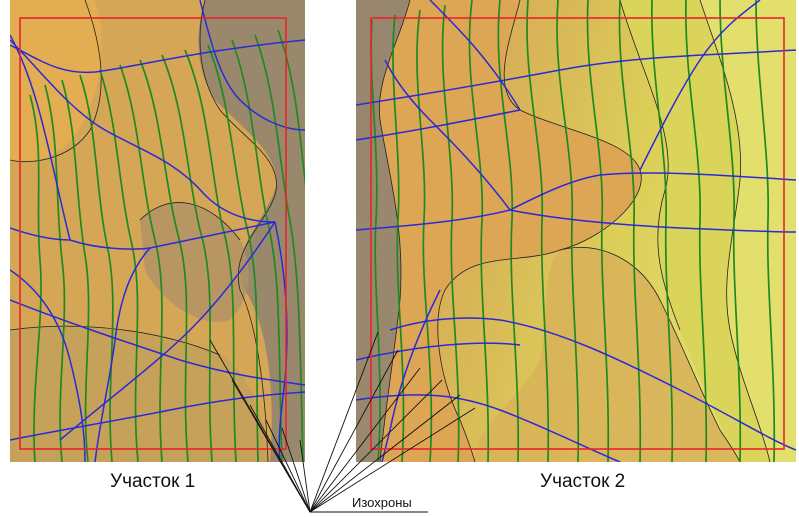 The height and width of the screenshot is (517, 799). Describe the element at coordinates (382, 502) in the screenshot. I see `isochrone-pointer-label: Изохроны` at that location.